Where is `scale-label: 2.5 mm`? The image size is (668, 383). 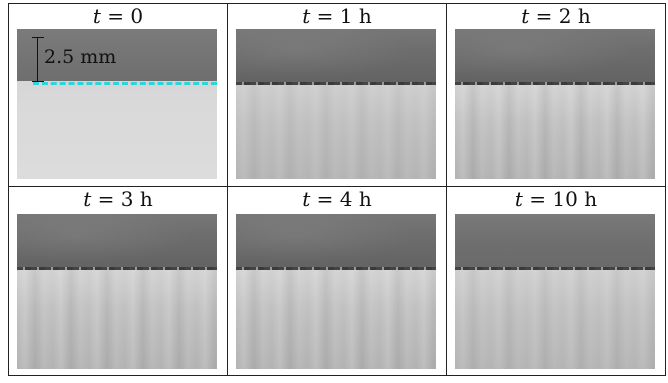
scale-label: 2.5 mm is located at coordinates (80, 57).